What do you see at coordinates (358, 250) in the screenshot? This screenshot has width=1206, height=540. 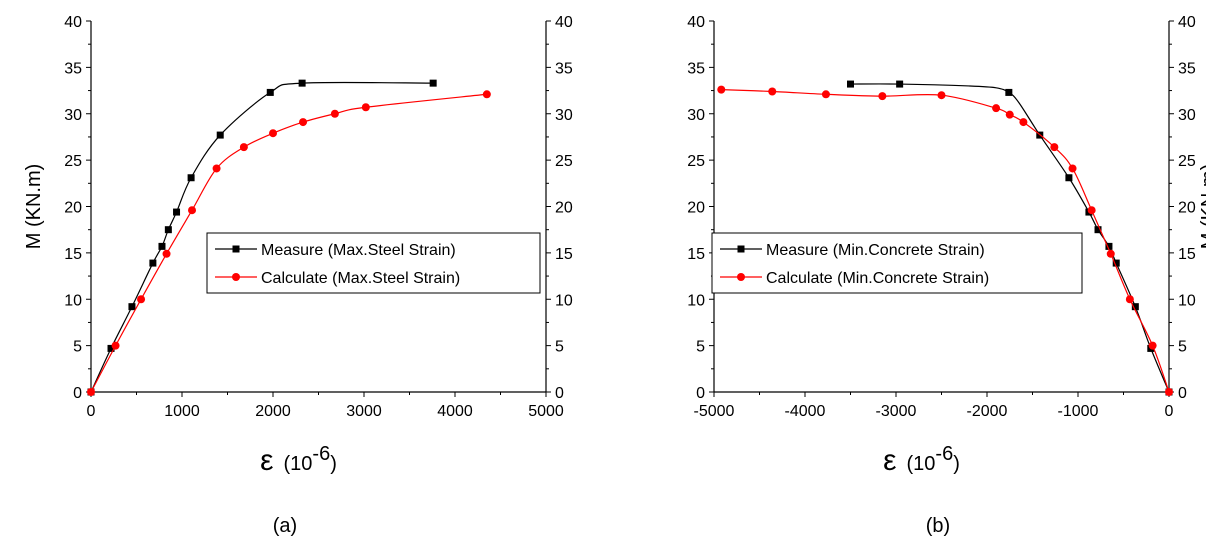 I see `legend-label: Measure (Max.Steel Strain)` at bounding box center [358, 250].